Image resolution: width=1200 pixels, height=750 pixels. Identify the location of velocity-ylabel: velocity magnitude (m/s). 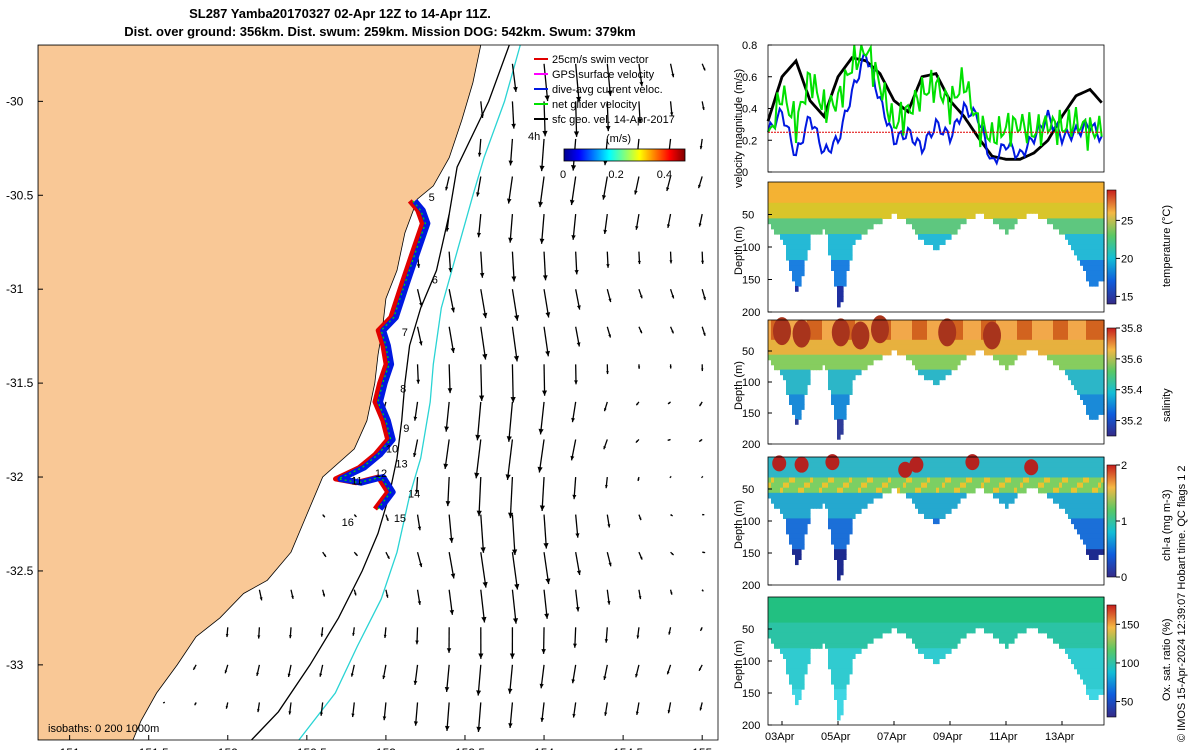
(739, 128).